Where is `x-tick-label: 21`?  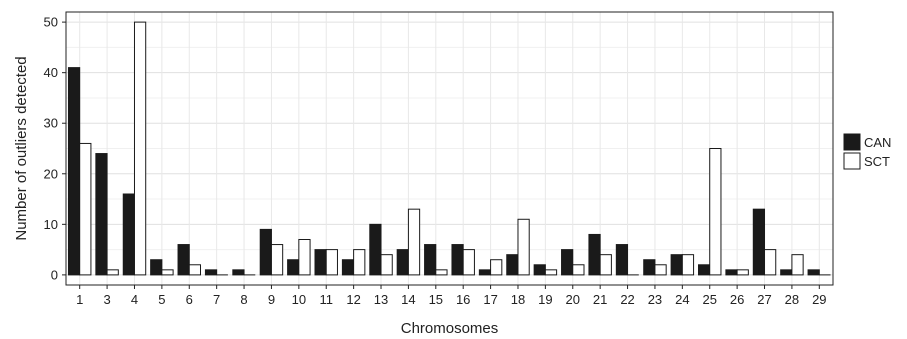 x-tick-label: 21 is located at coordinates (600, 299).